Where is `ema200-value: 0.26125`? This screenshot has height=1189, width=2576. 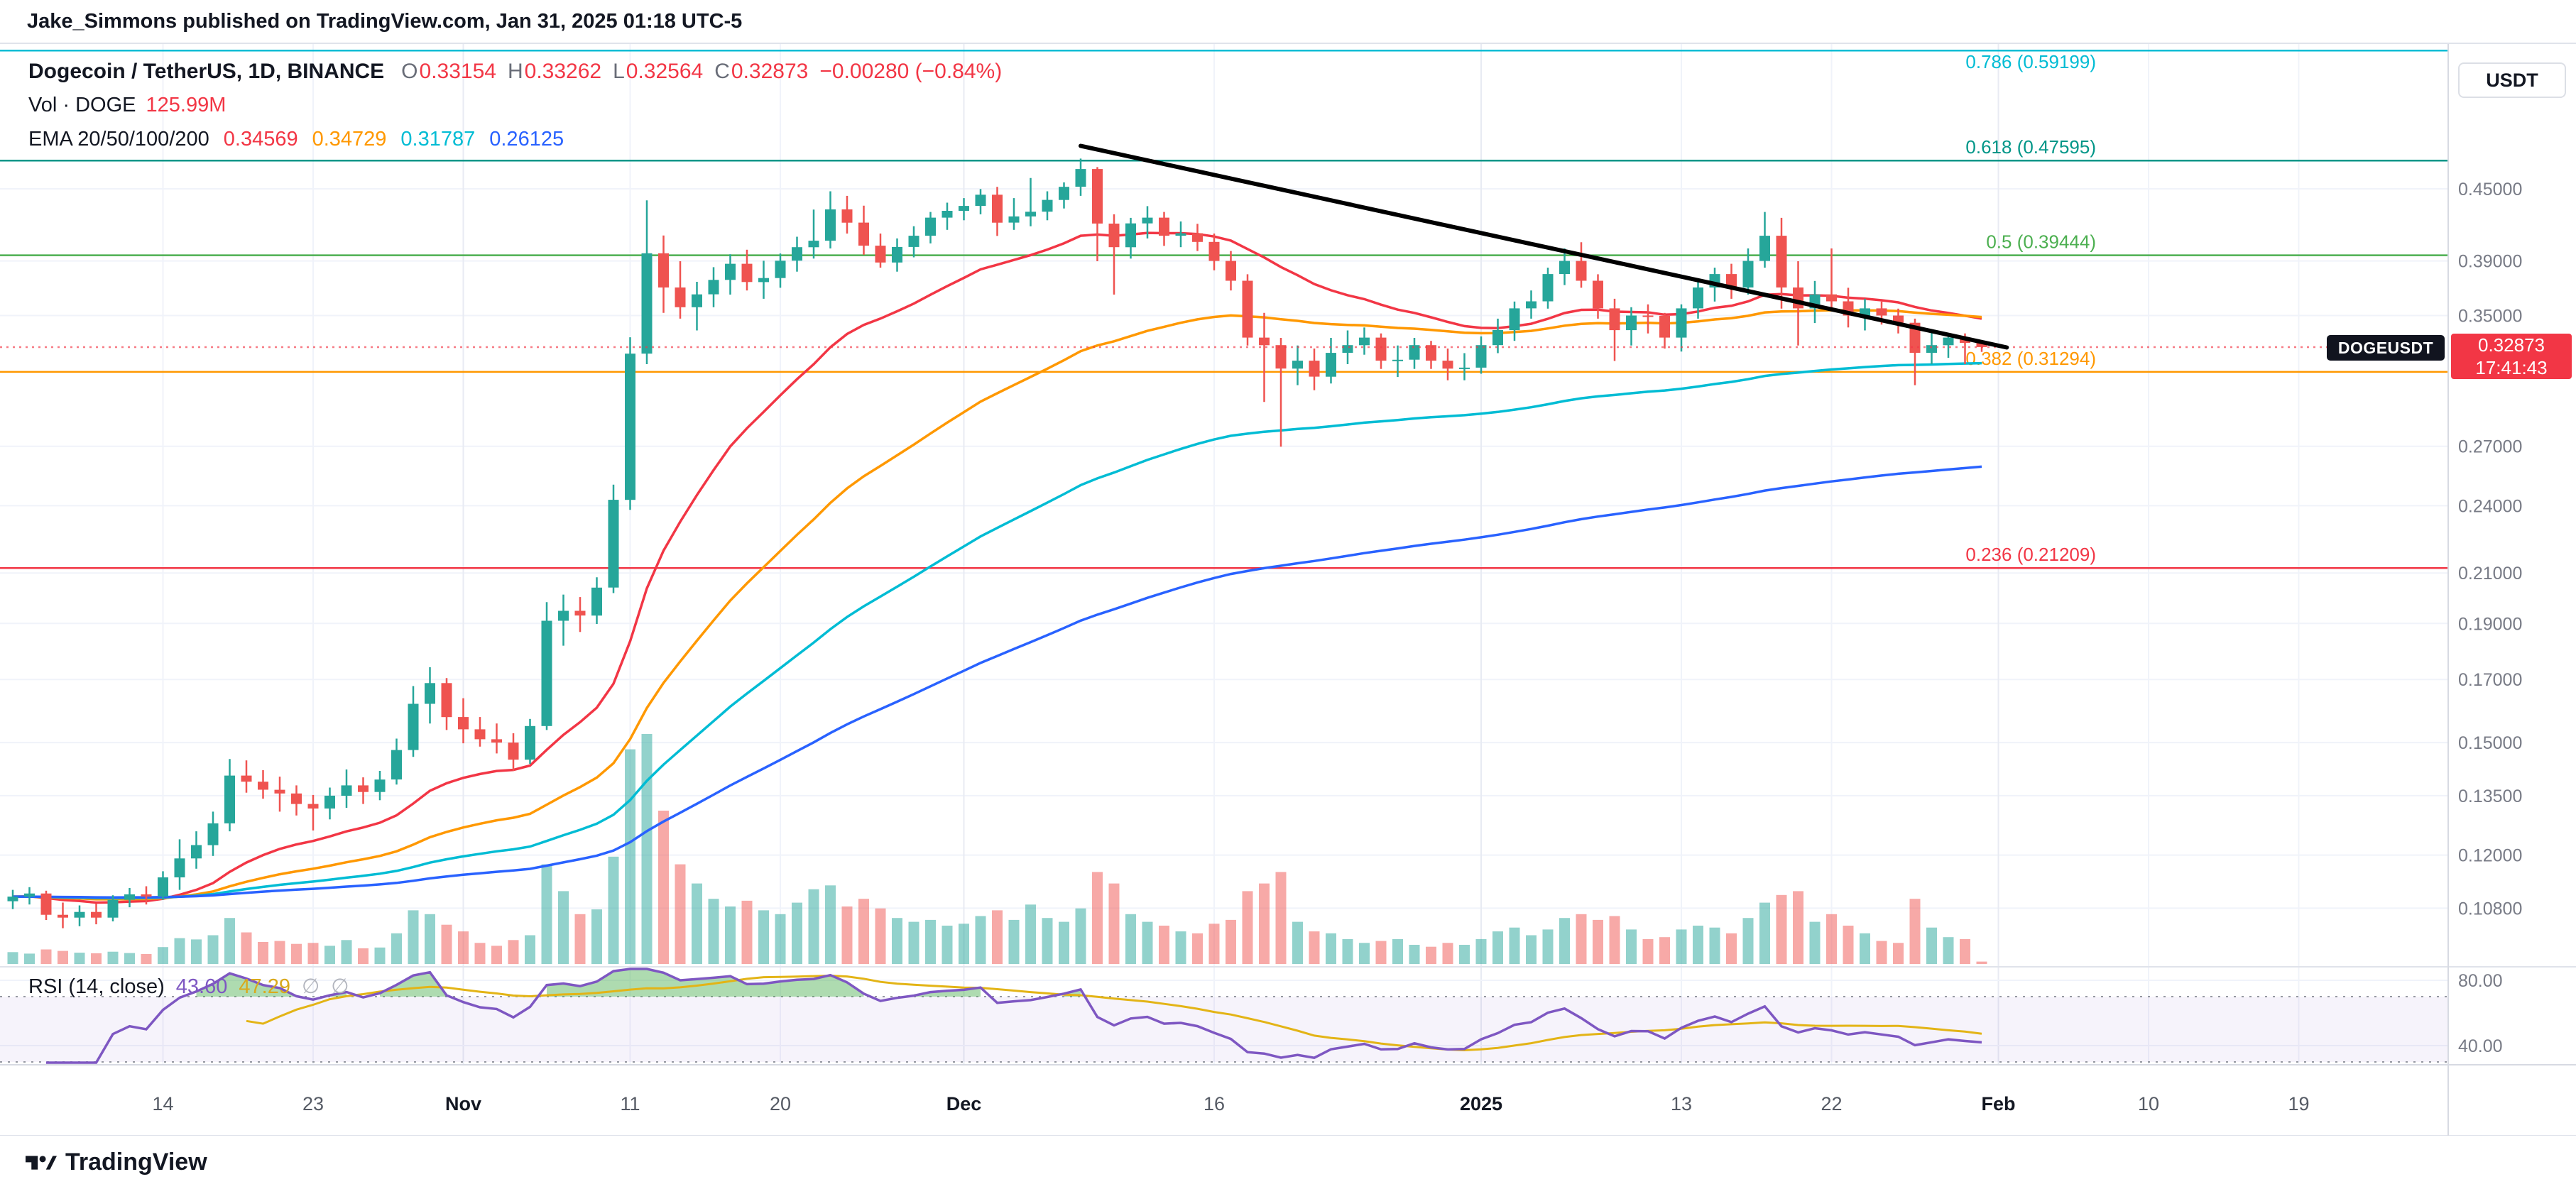
ema200-value: 0.26125 is located at coordinates (526, 139).